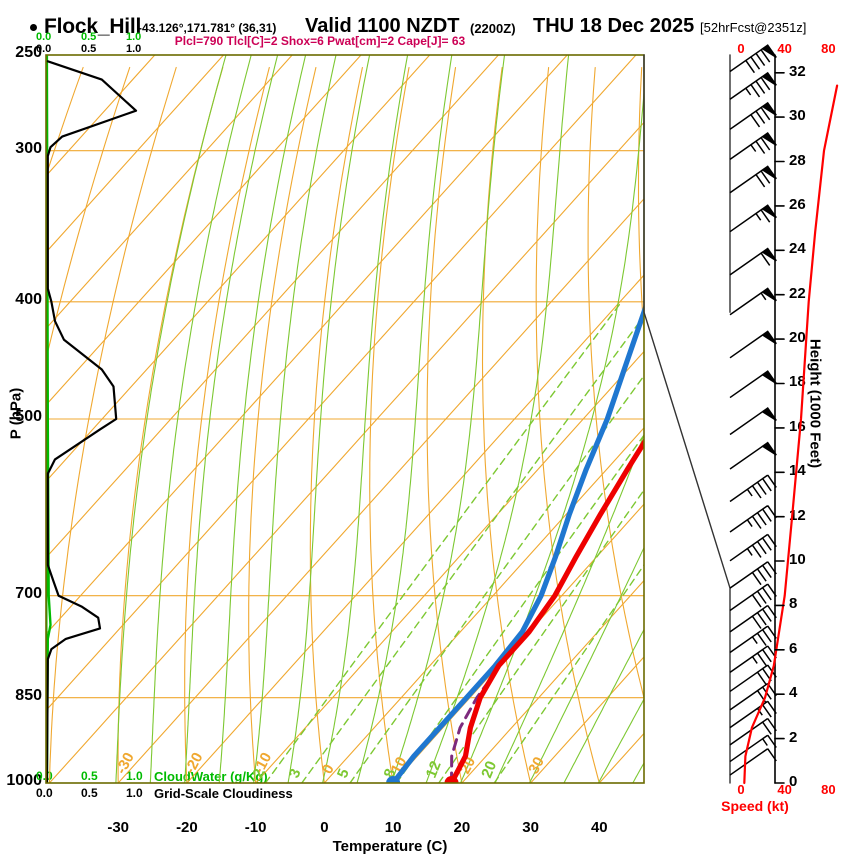  What do you see at coordinates (89, 49) in the screenshot?
I see `cloudiness-tick-top-1: 0.5` at bounding box center [89, 49].